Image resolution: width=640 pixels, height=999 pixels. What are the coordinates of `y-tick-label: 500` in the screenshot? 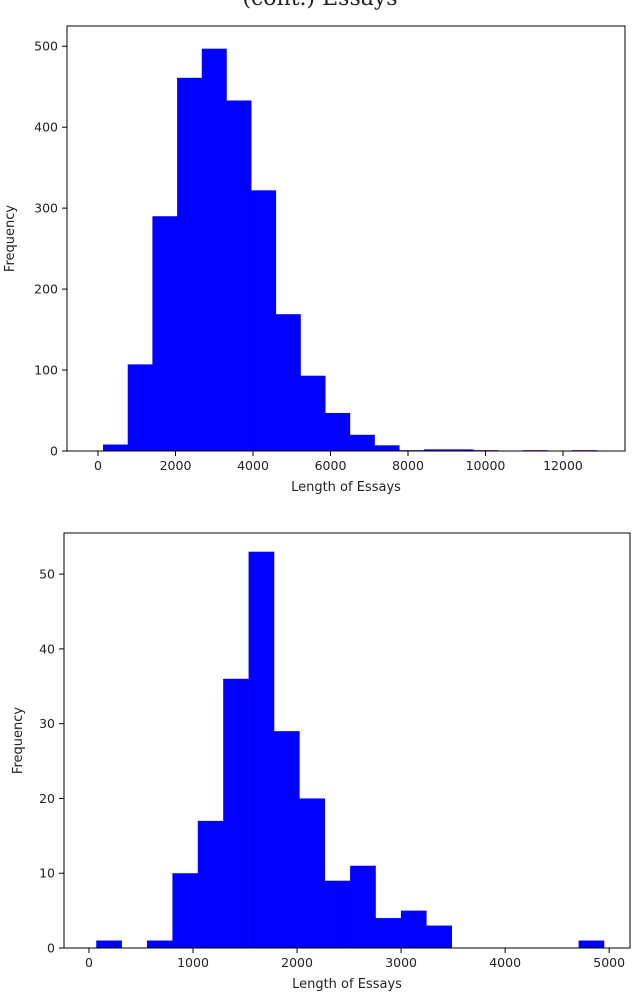 It's located at (46, 46).